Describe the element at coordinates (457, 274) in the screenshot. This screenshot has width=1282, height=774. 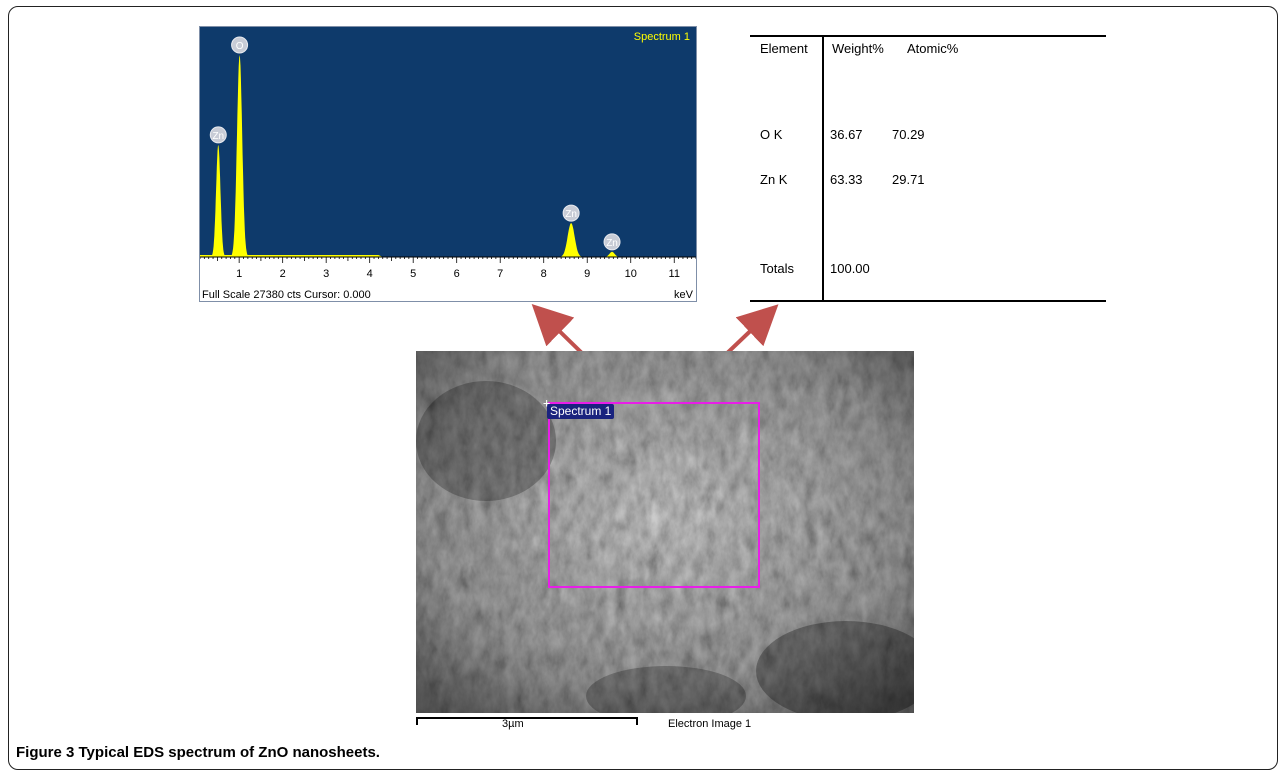
I see `x-tick-label: 6` at that location.